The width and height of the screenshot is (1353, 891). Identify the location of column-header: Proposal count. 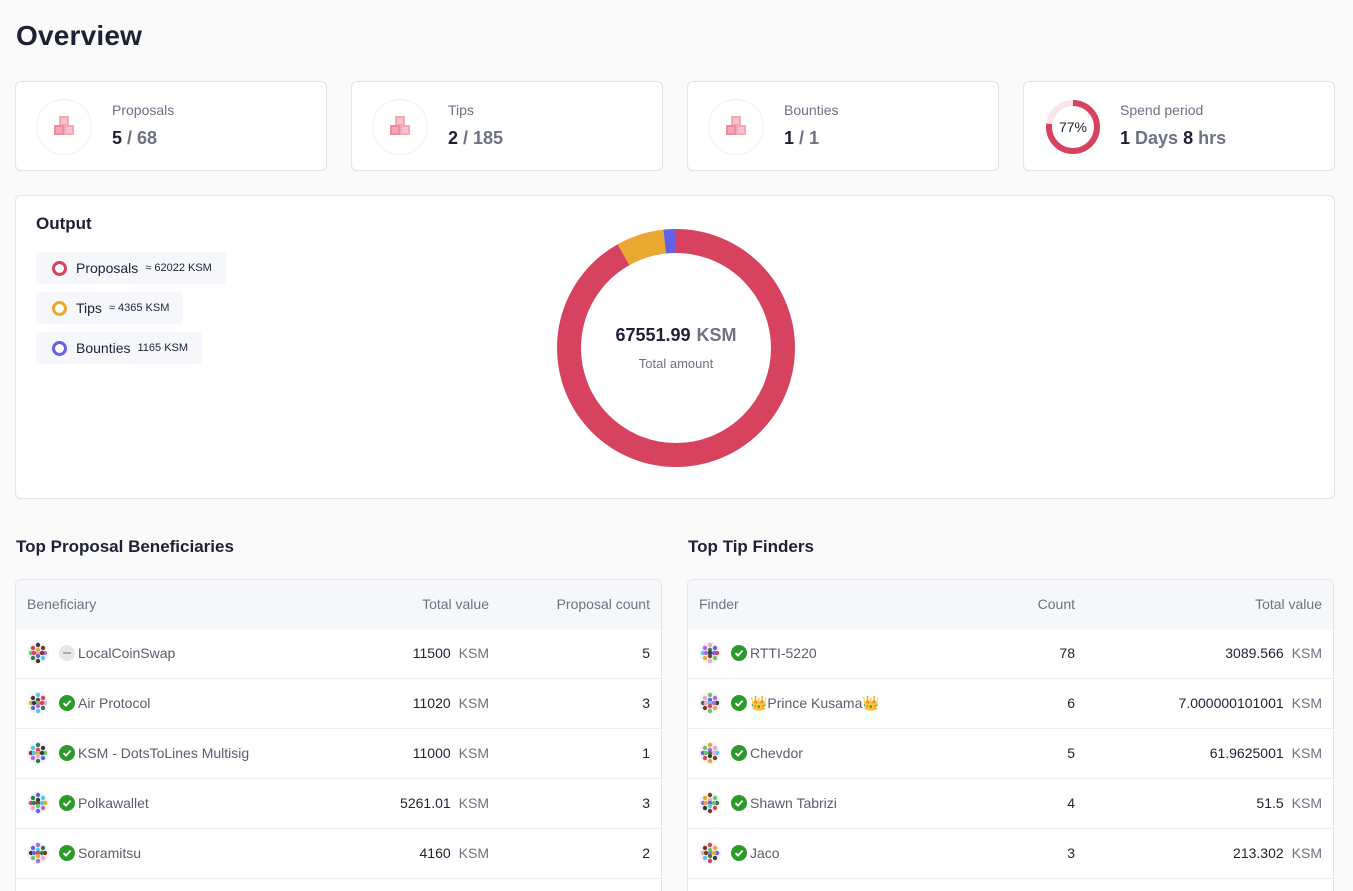
(603, 604).